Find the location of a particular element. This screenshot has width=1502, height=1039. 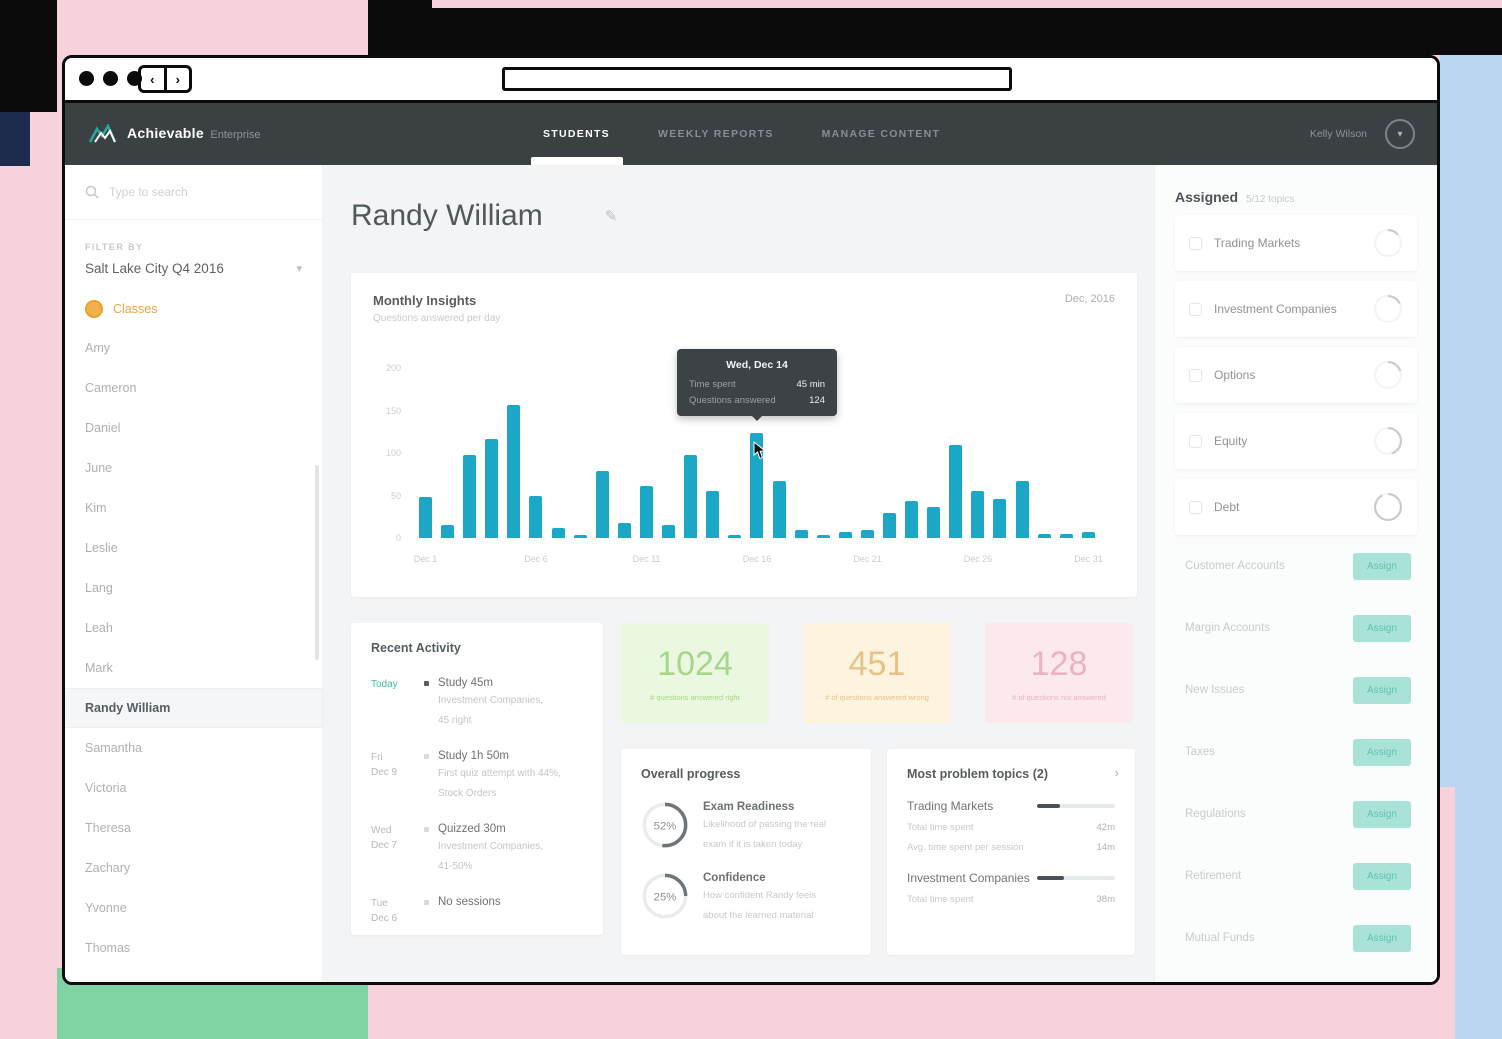

assigned-topic-name: Equity is located at coordinates (1231, 441).